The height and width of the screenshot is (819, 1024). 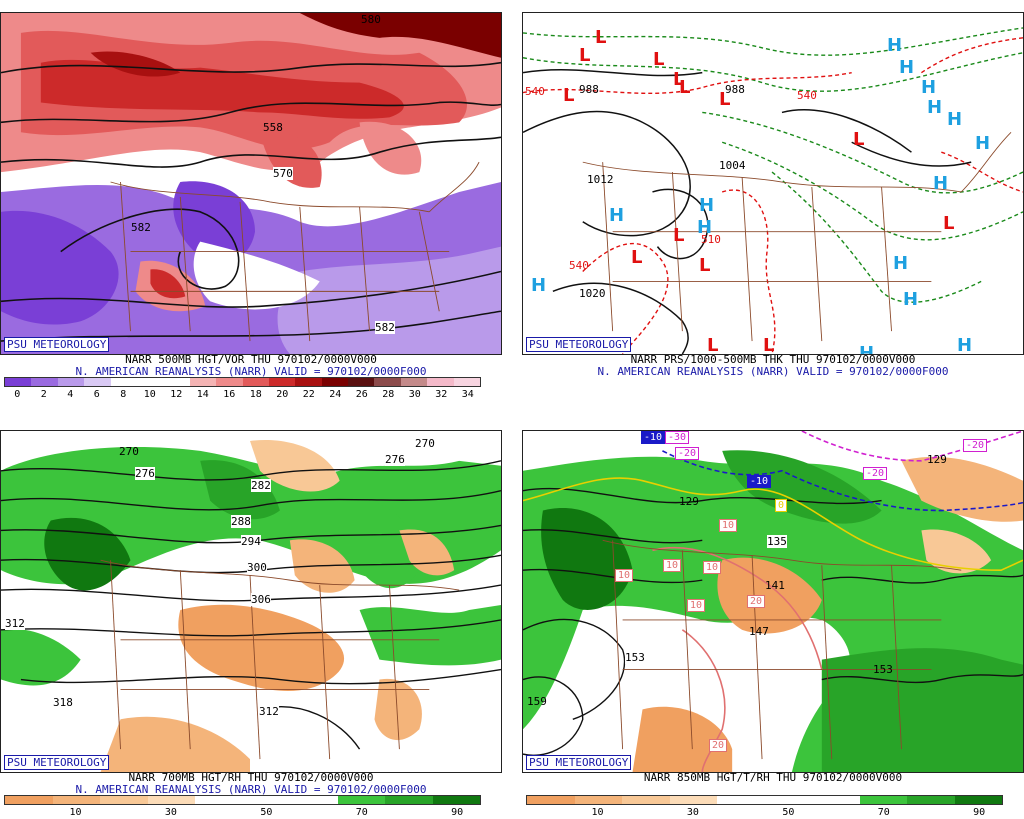 I want to click on contour-label: 294, so click(x=251, y=541).